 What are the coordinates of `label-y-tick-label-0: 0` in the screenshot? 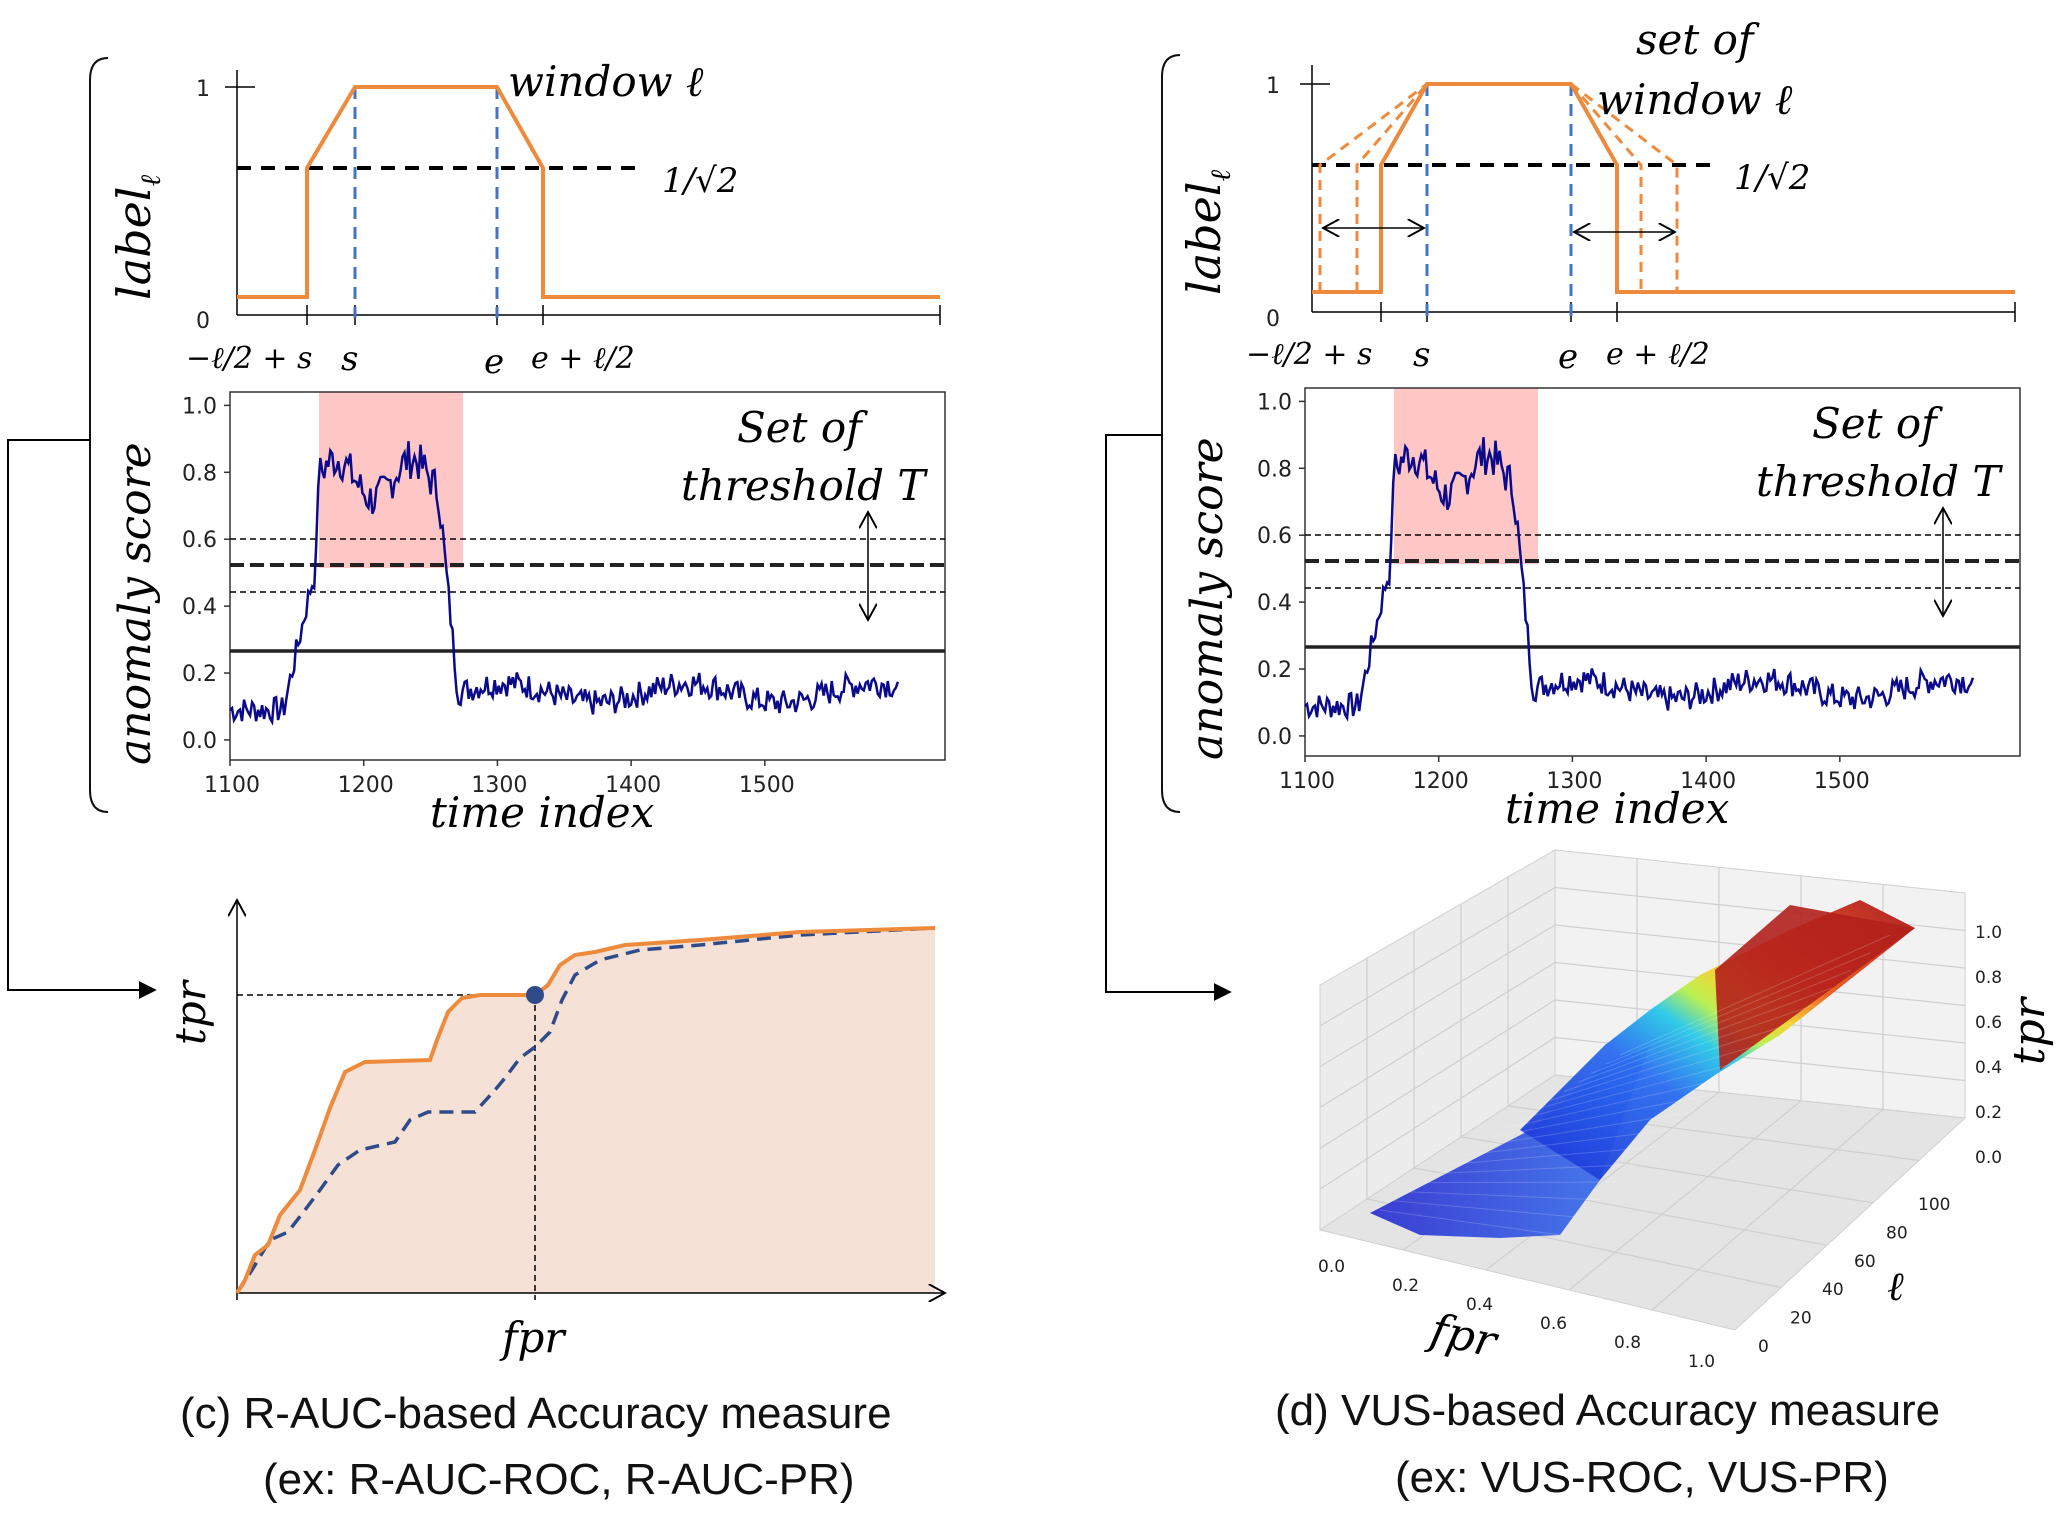 It's located at (203, 321).